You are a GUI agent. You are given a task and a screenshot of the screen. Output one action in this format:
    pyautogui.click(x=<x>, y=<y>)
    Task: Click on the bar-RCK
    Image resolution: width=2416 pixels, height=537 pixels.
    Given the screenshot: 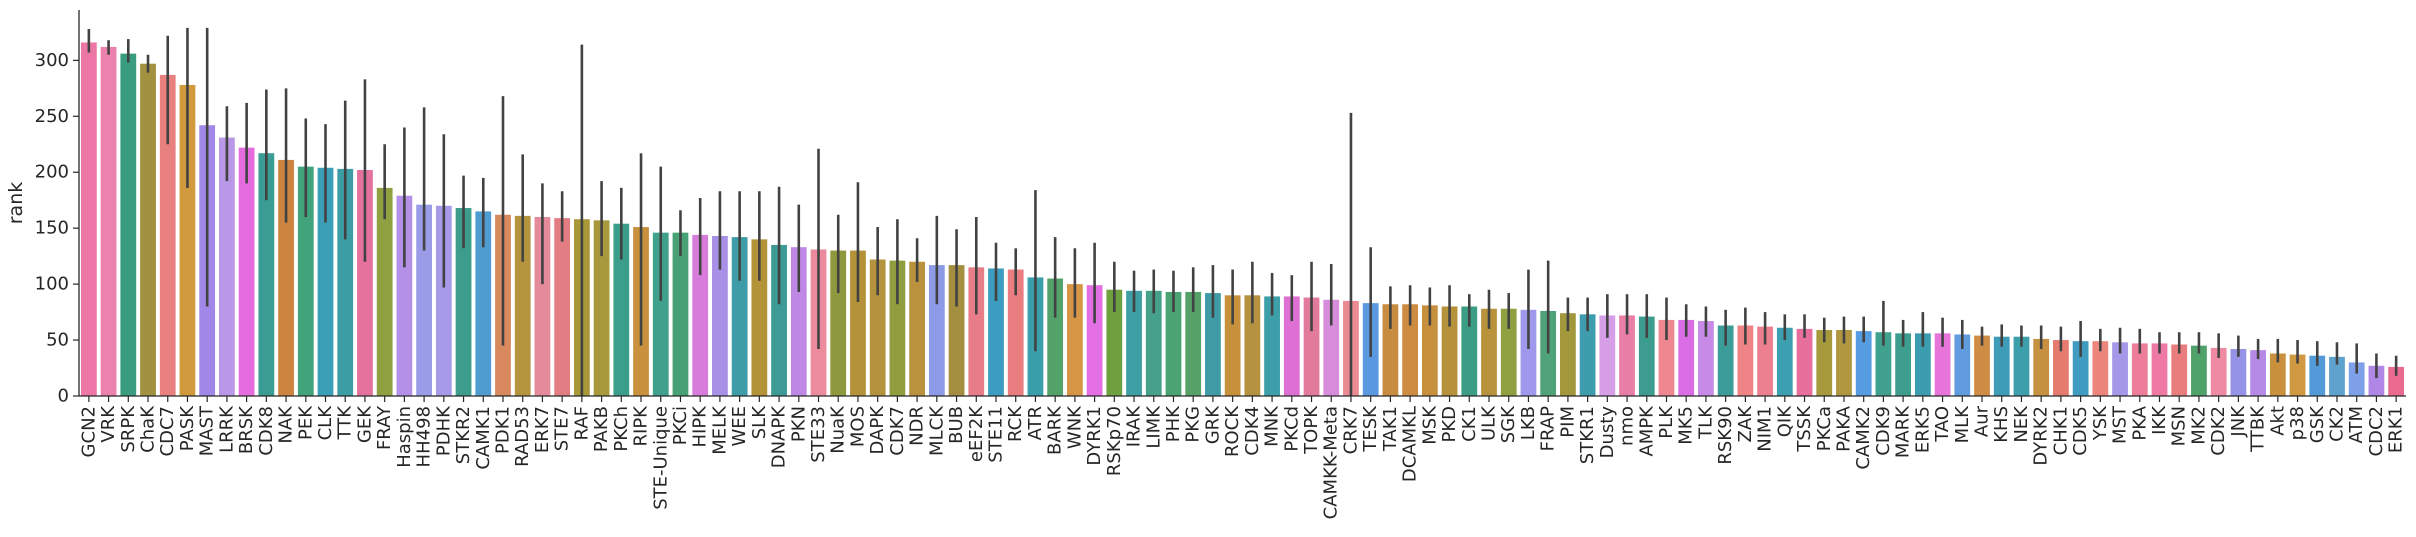 What is the action you would take?
    pyautogui.click(x=1015, y=332)
    